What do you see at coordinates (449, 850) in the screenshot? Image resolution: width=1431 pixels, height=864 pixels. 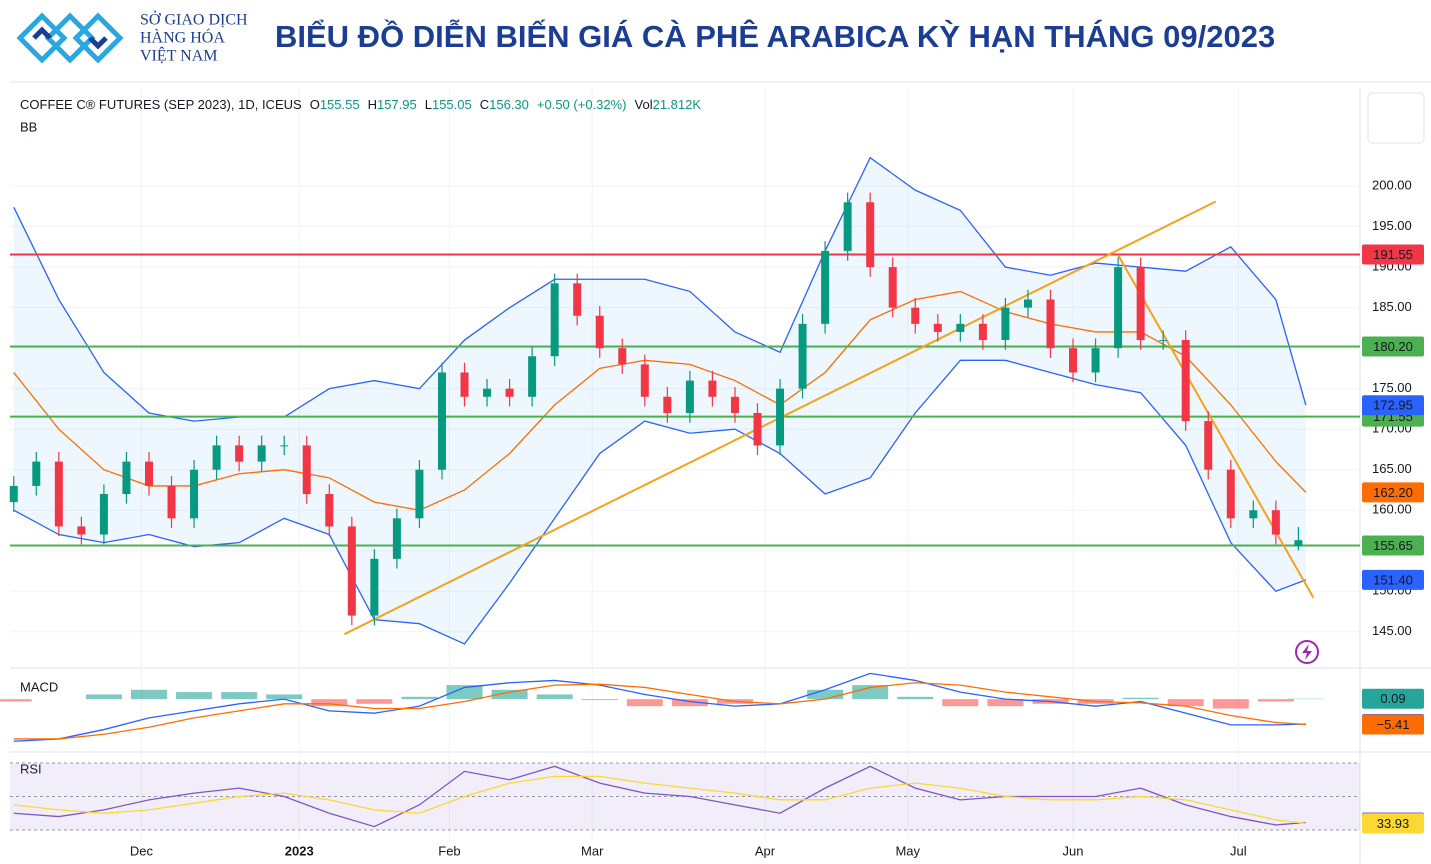 I see `x-tick-label: Feb` at bounding box center [449, 850].